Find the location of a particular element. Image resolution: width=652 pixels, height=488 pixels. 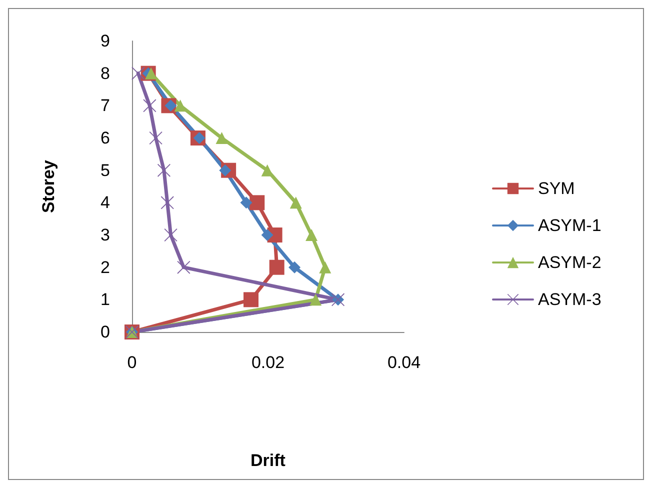

legend-label: ASYM-1 is located at coordinates (570, 225).